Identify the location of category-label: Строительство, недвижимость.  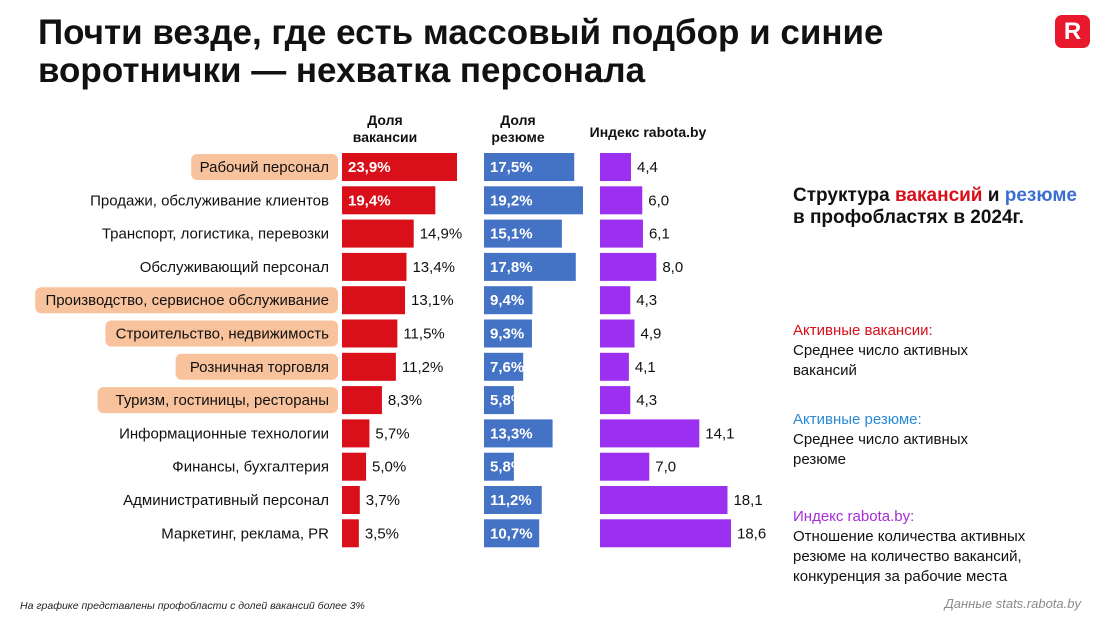
(223, 334).